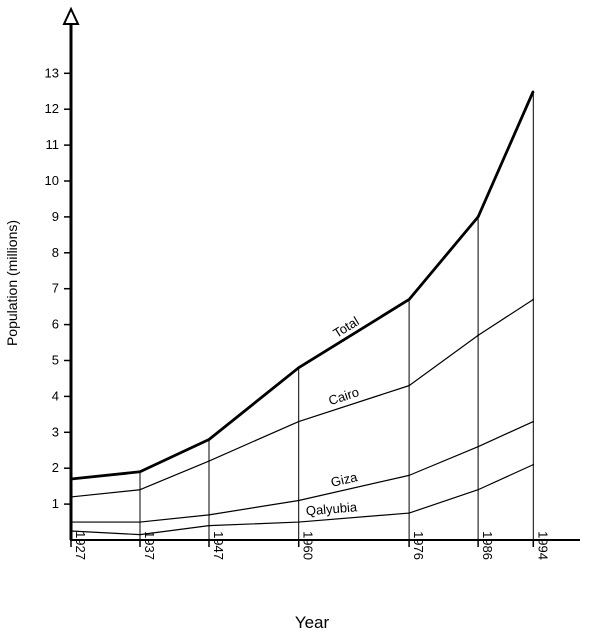 The height and width of the screenshot is (637, 592). I want to click on y-axis-title: Population (millions), so click(12, 283).